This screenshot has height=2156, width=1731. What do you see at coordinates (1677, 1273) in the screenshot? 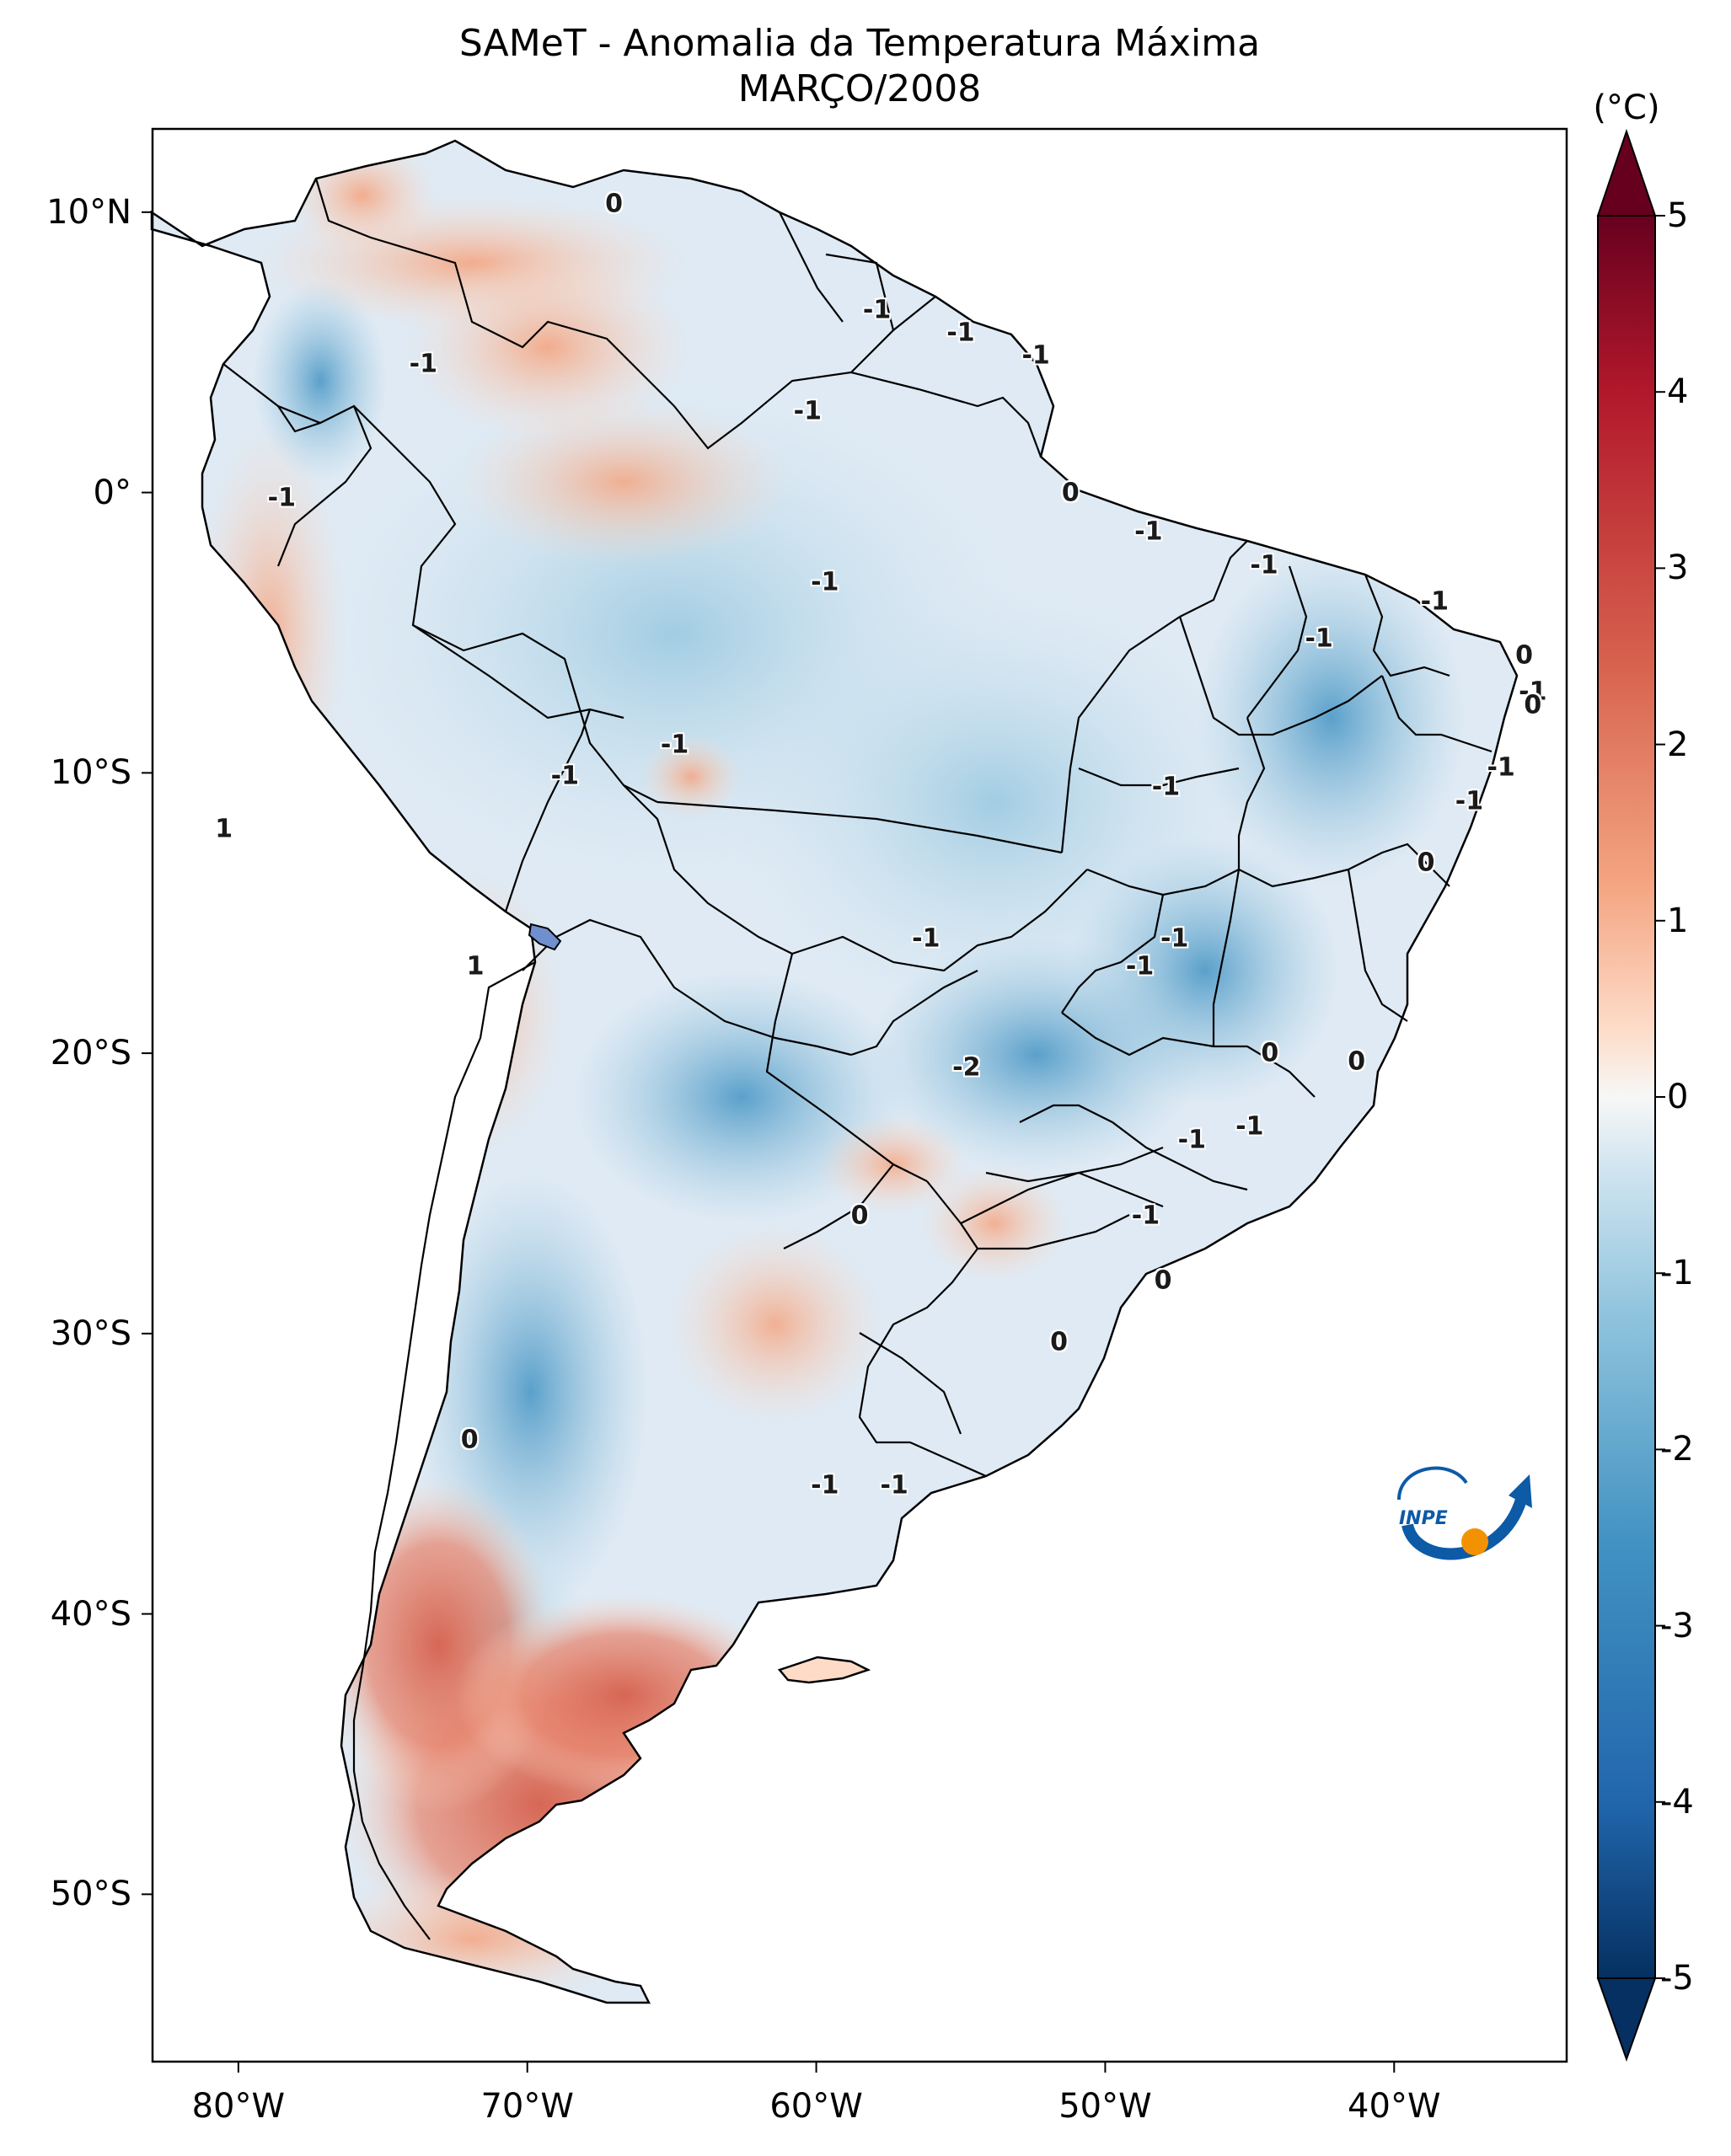
I see `colorbar-tick-label: -1` at bounding box center [1677, 1273].